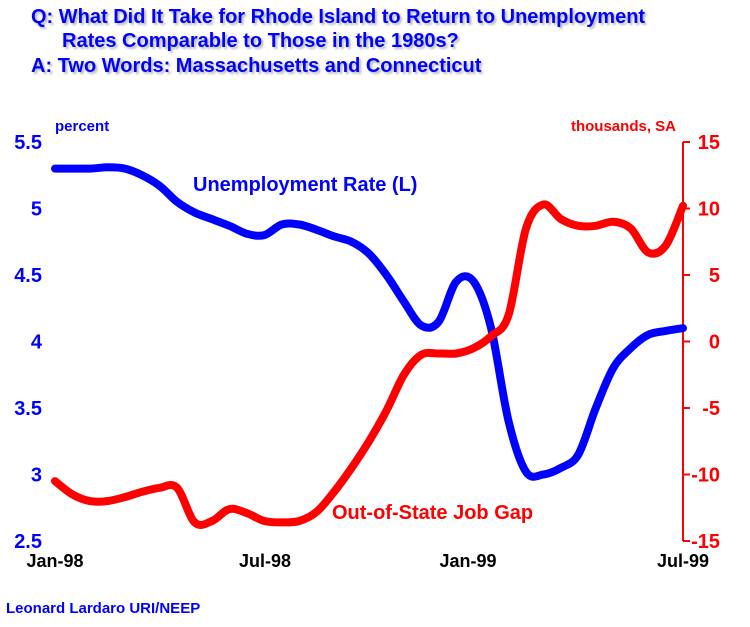  I want to click on credit-text: Leonard Lardaro URI/NEEP, so click(103, 608).